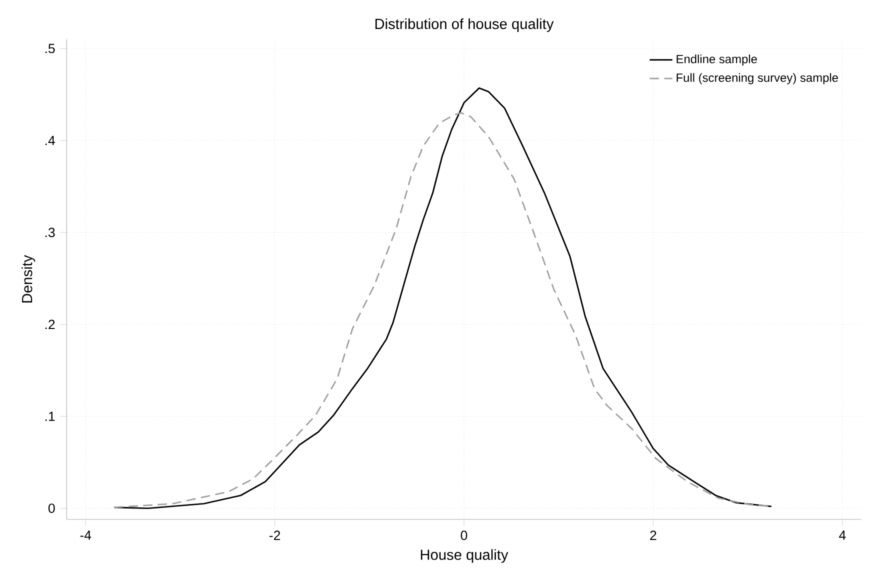 This screenshot has height=586, width=896. I want to click on legend-label: Endline sample, so click(716, 60).